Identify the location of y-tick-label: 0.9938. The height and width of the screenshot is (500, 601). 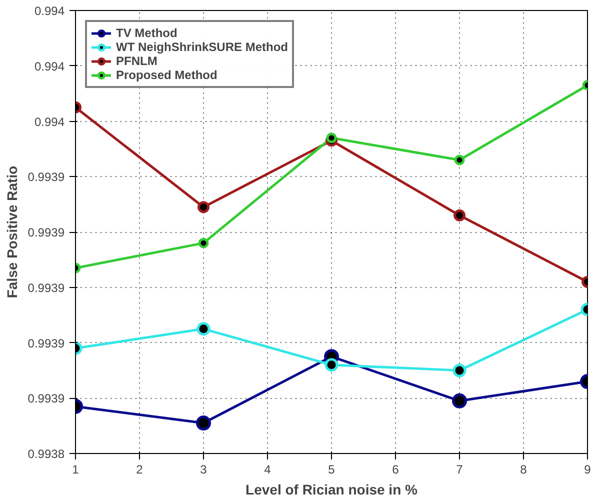
(46, 454).